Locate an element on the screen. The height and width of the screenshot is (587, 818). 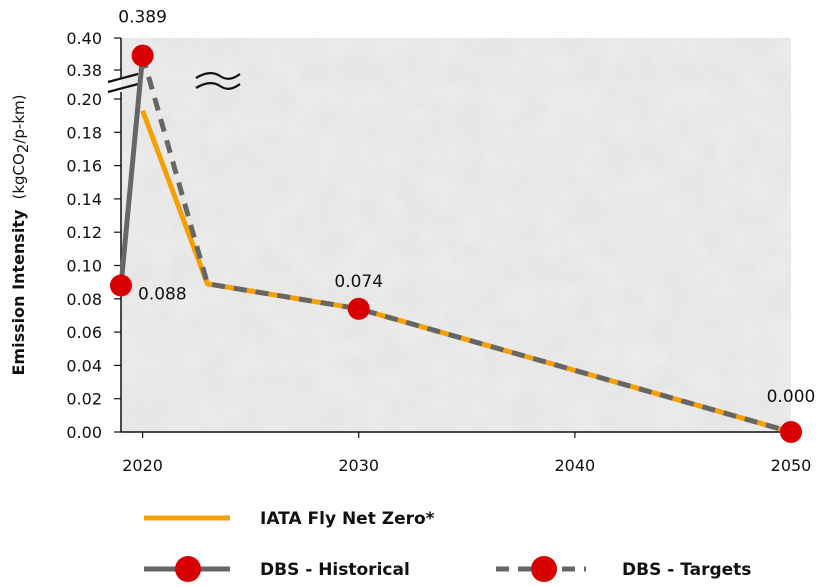
y-tick-label: 0.40 is located at coordinates (84, 38).